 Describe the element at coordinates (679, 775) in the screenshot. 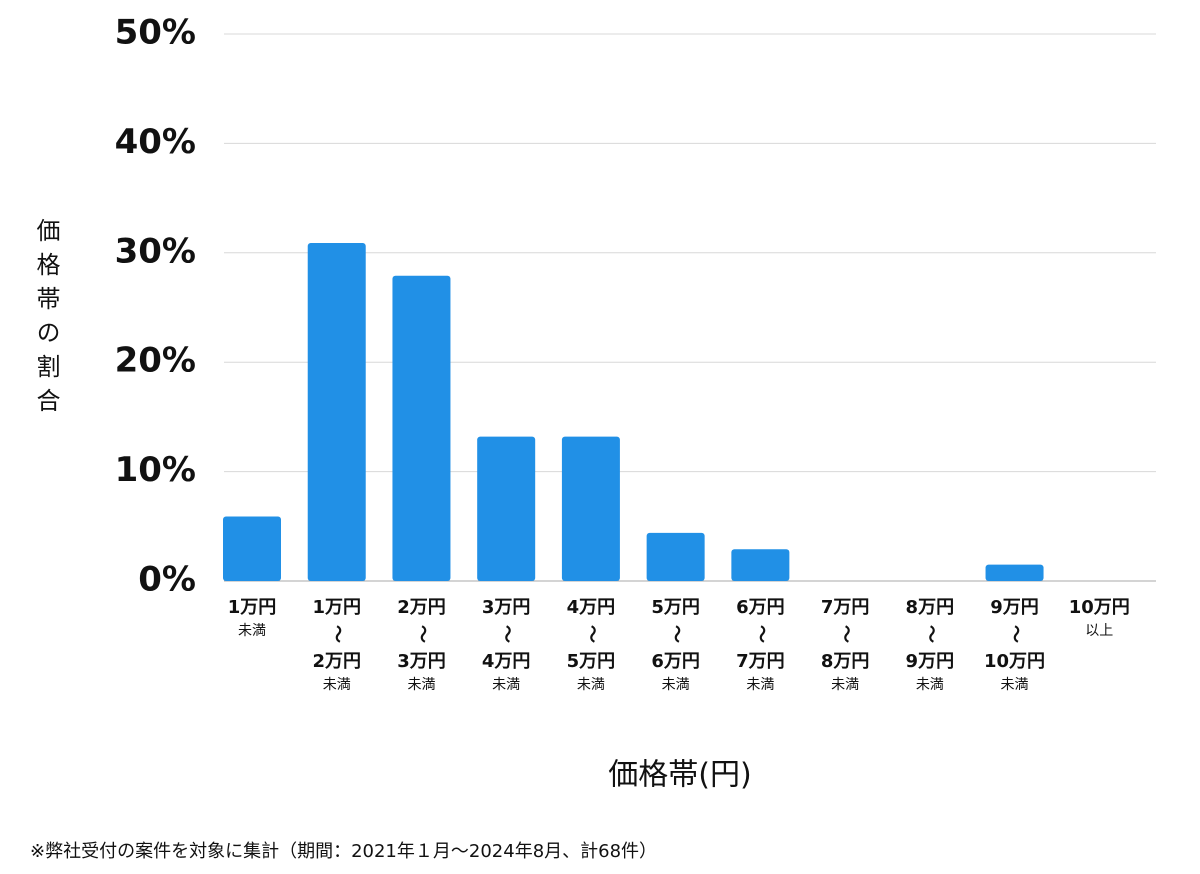

I see `x-axis-label: 価格帯(円)` at that location.